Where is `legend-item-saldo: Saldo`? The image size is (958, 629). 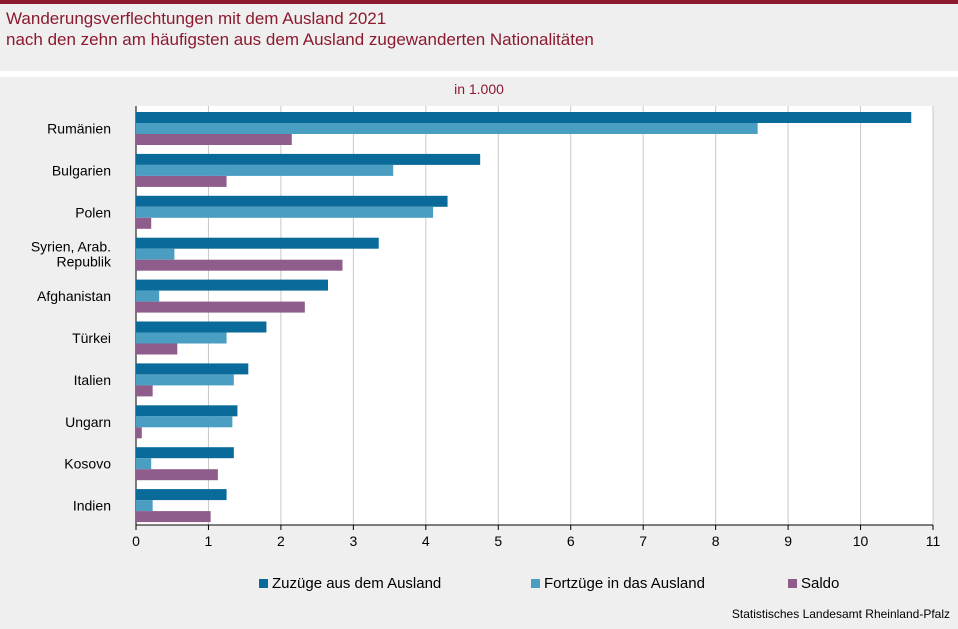 legend-item-saldo: Saldo is located at coordinates (813, 583).